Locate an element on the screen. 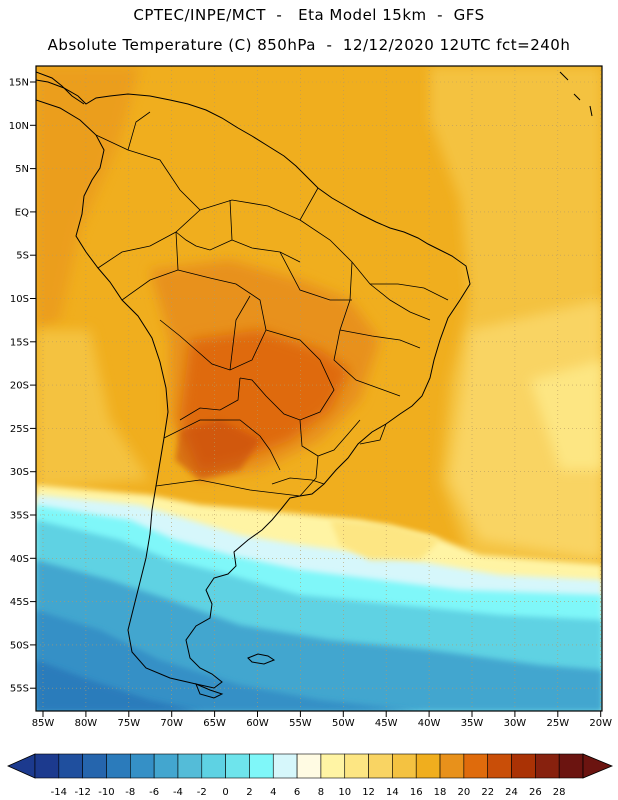 This screenshot has width=618, height=800. lon-label: 70W is located at coordinates (171, 723).